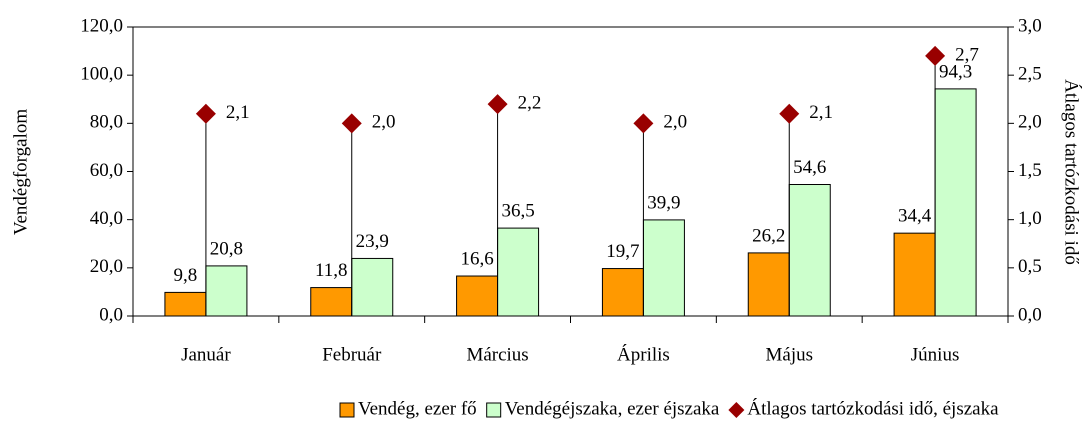 This screenshot has height=437, width=1087. I want to click on data-label: 39,9, so click(663, 202).